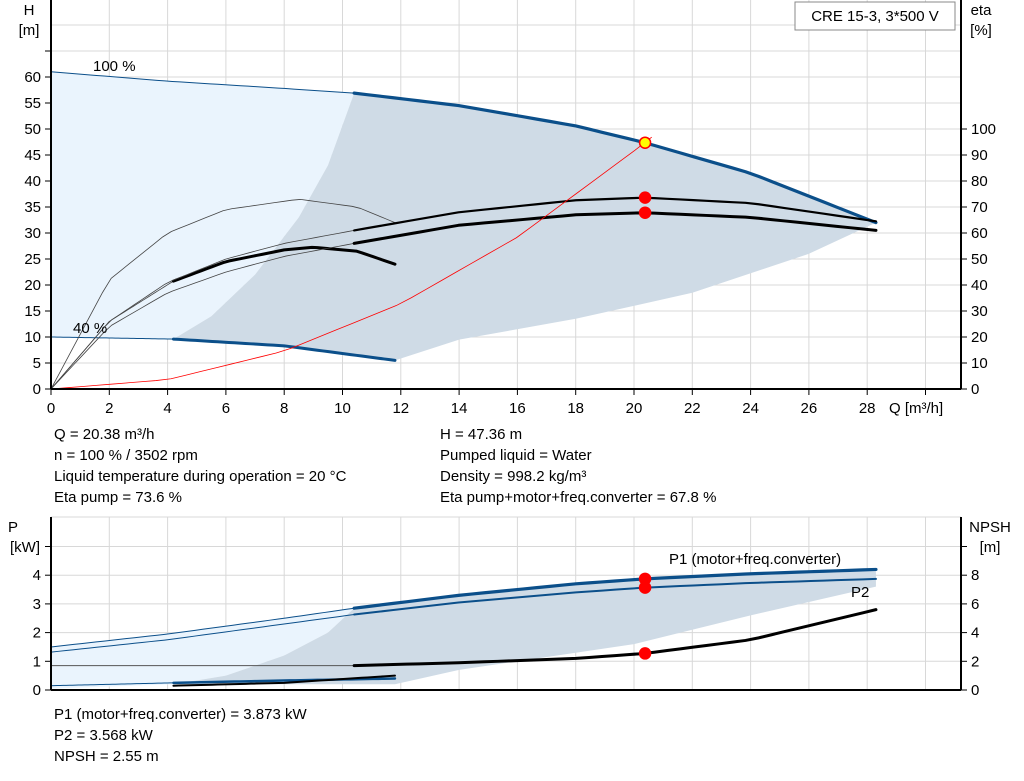  I want to click on chart-title: CRE 15-3, 3*500 V, so click(875, 16).